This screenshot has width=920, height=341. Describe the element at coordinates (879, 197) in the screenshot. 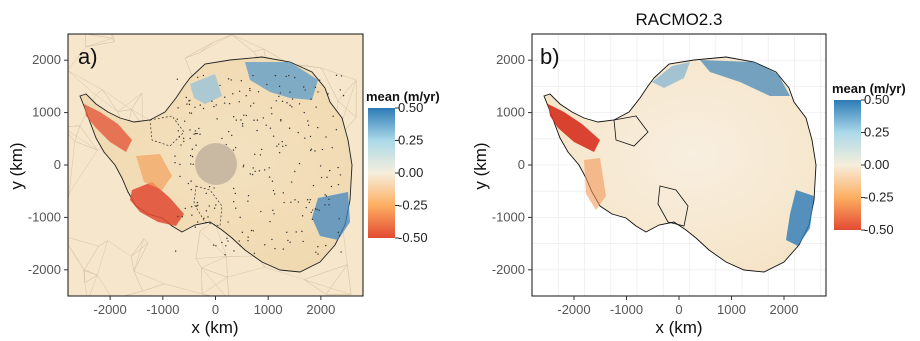

I see `colorbar-tick-label: -0.25` at that location.